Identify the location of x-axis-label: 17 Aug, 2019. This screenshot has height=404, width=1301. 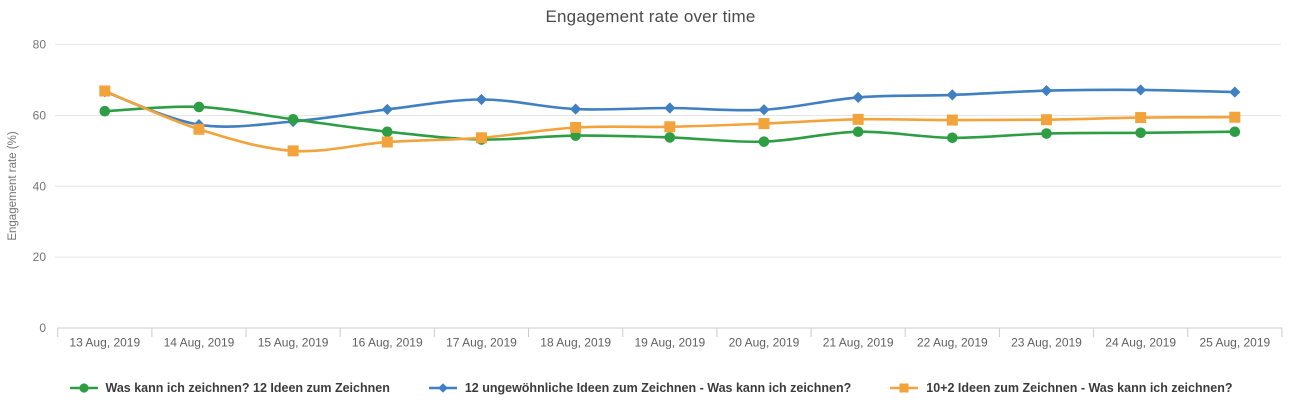
(481, 343).